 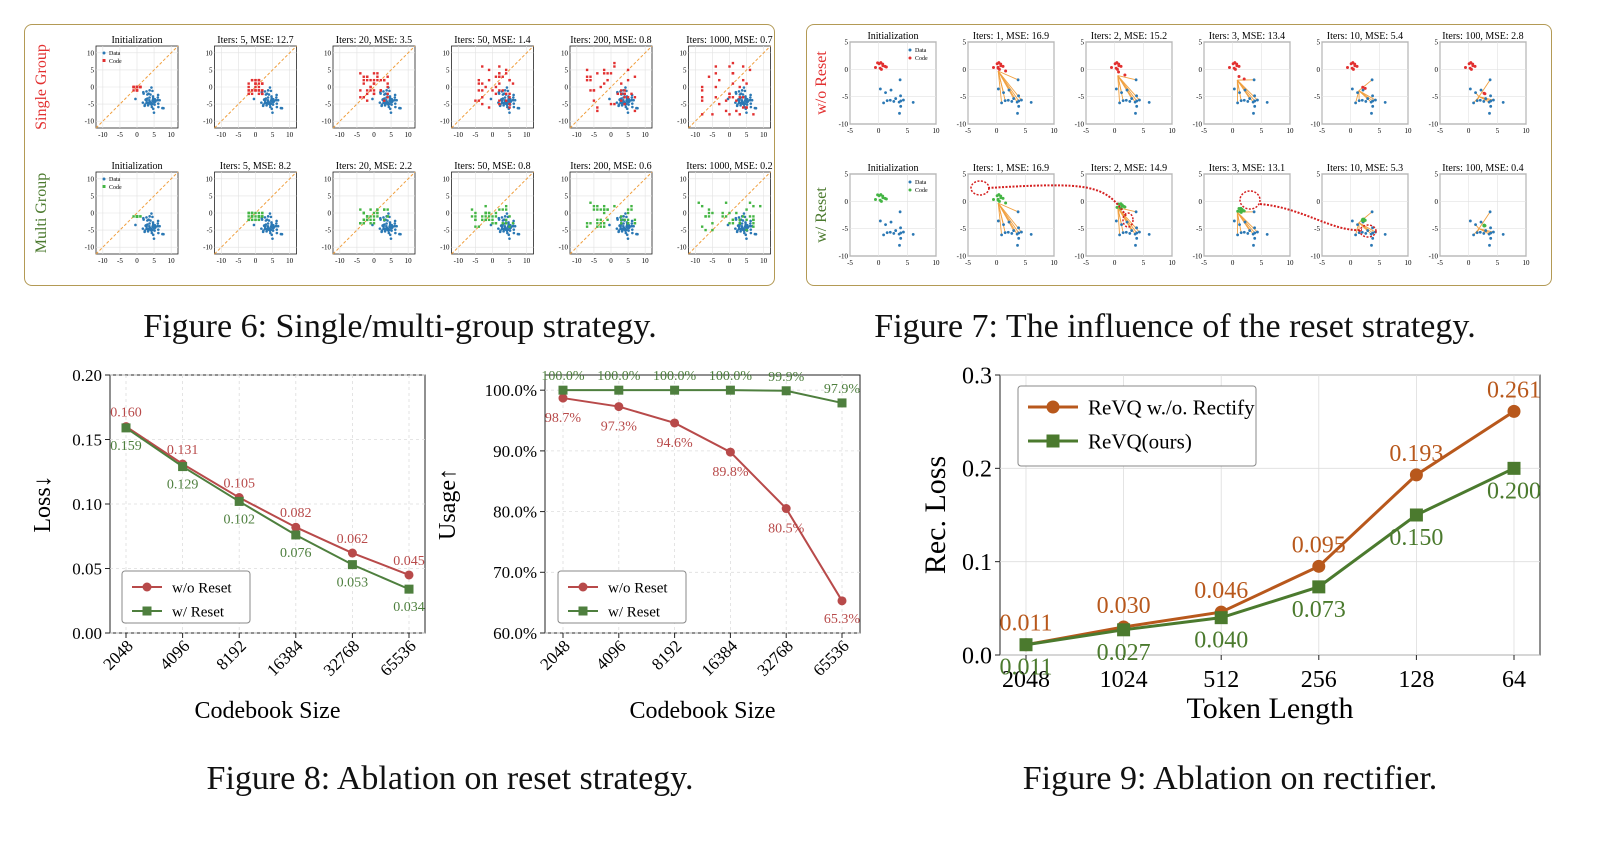 I want to click on fig8a-xtick-label: 2048, so click(x=117, y=654).